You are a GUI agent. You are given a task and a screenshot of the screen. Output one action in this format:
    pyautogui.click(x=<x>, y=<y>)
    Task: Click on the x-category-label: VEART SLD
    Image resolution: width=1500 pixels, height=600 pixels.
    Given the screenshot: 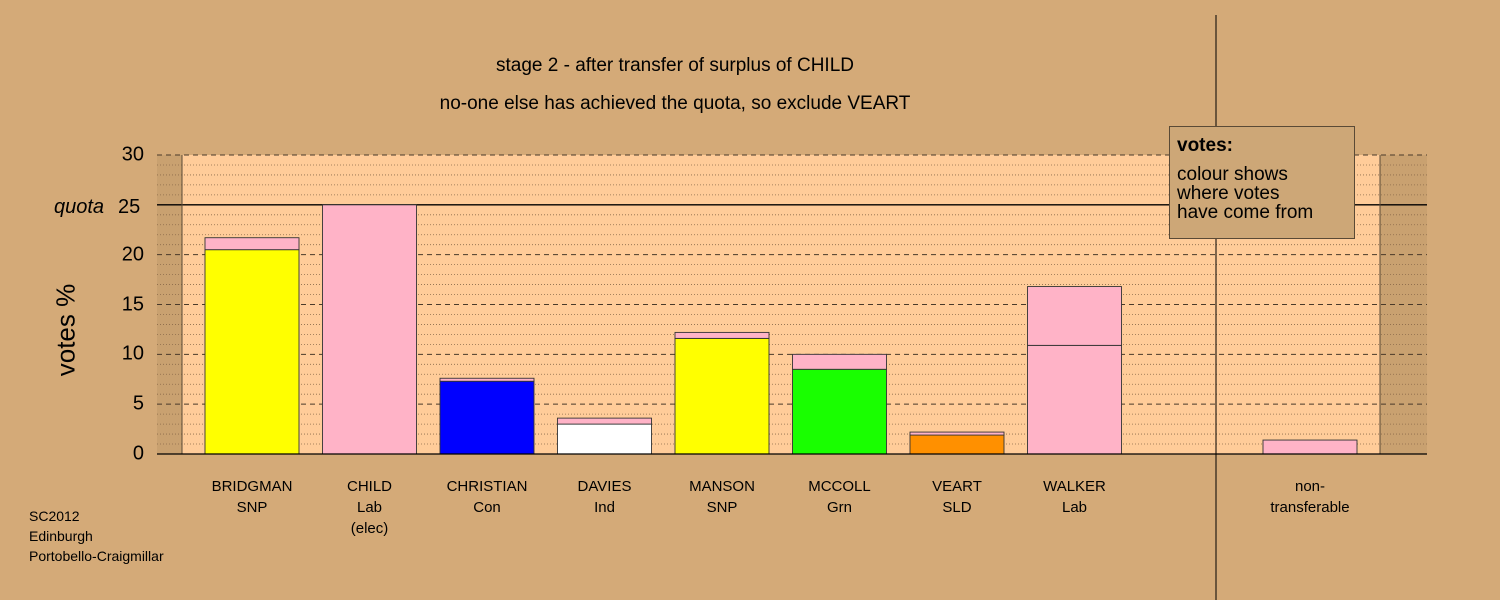 What is the action you would take?
    pyautogui.click(x=957, y=497)
    